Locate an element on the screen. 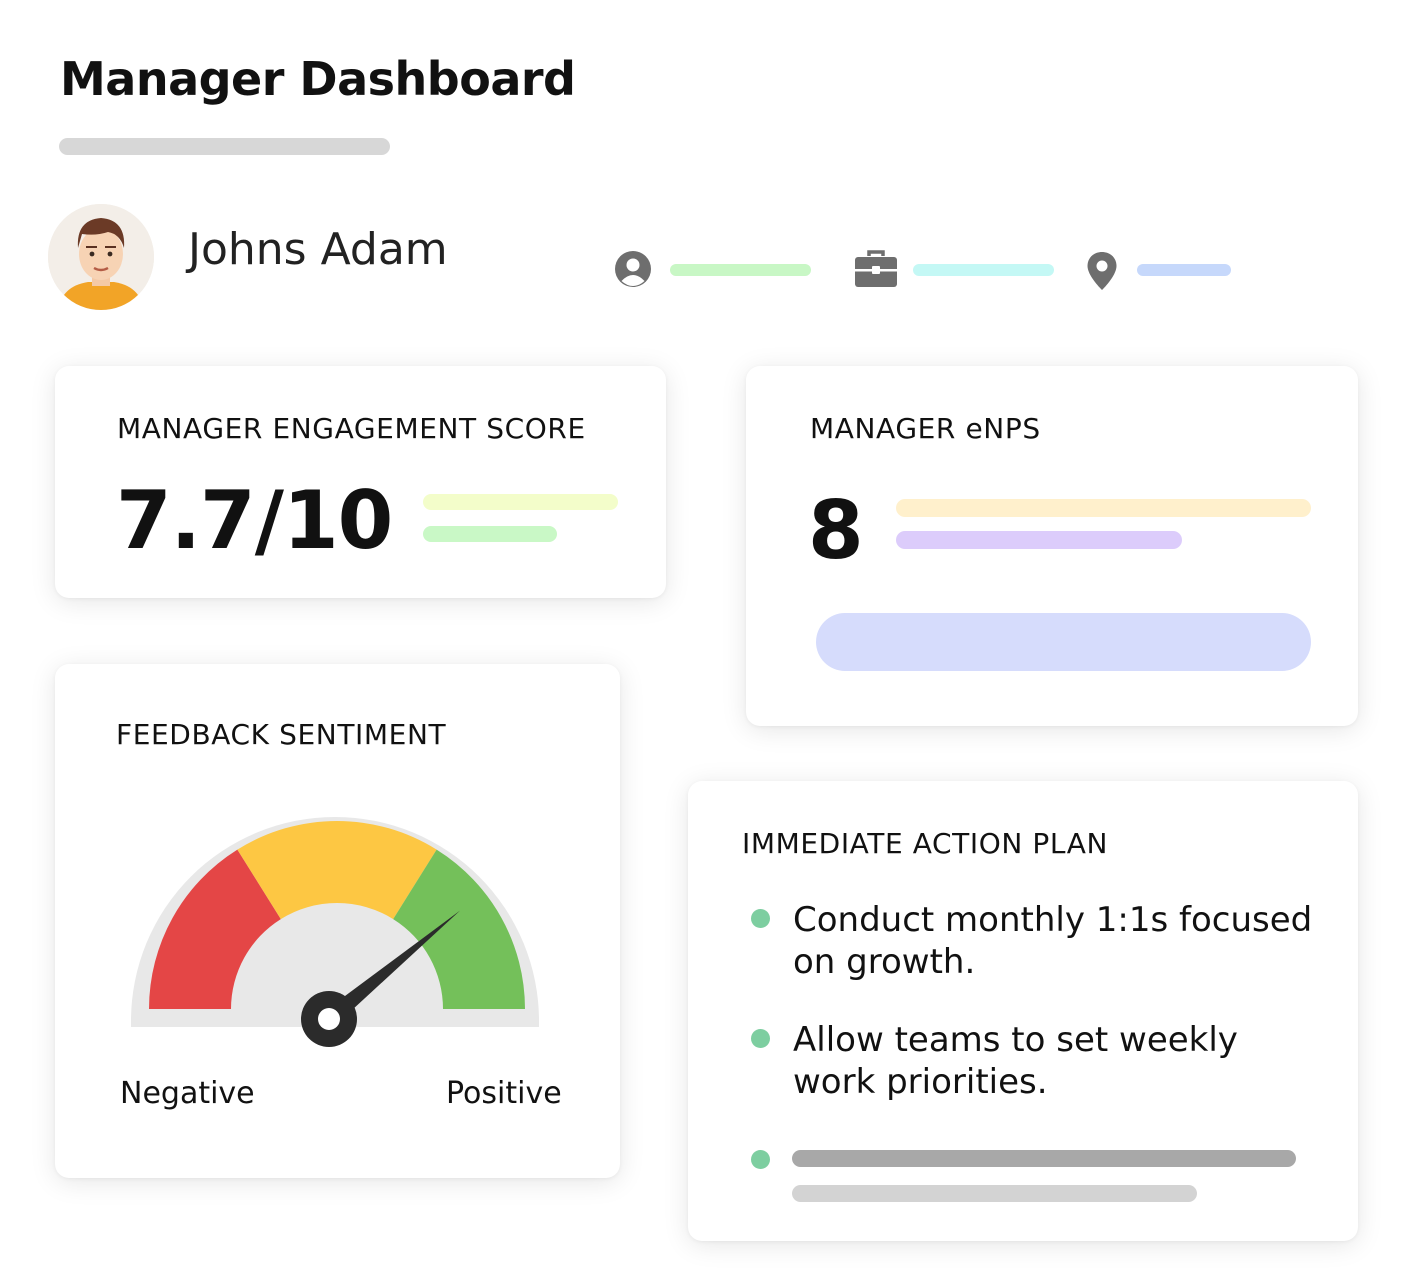  engagement-score-card: MANAGER ENGAGEMENT SCORE 7.7/10 is located at coordinates (360, 482).